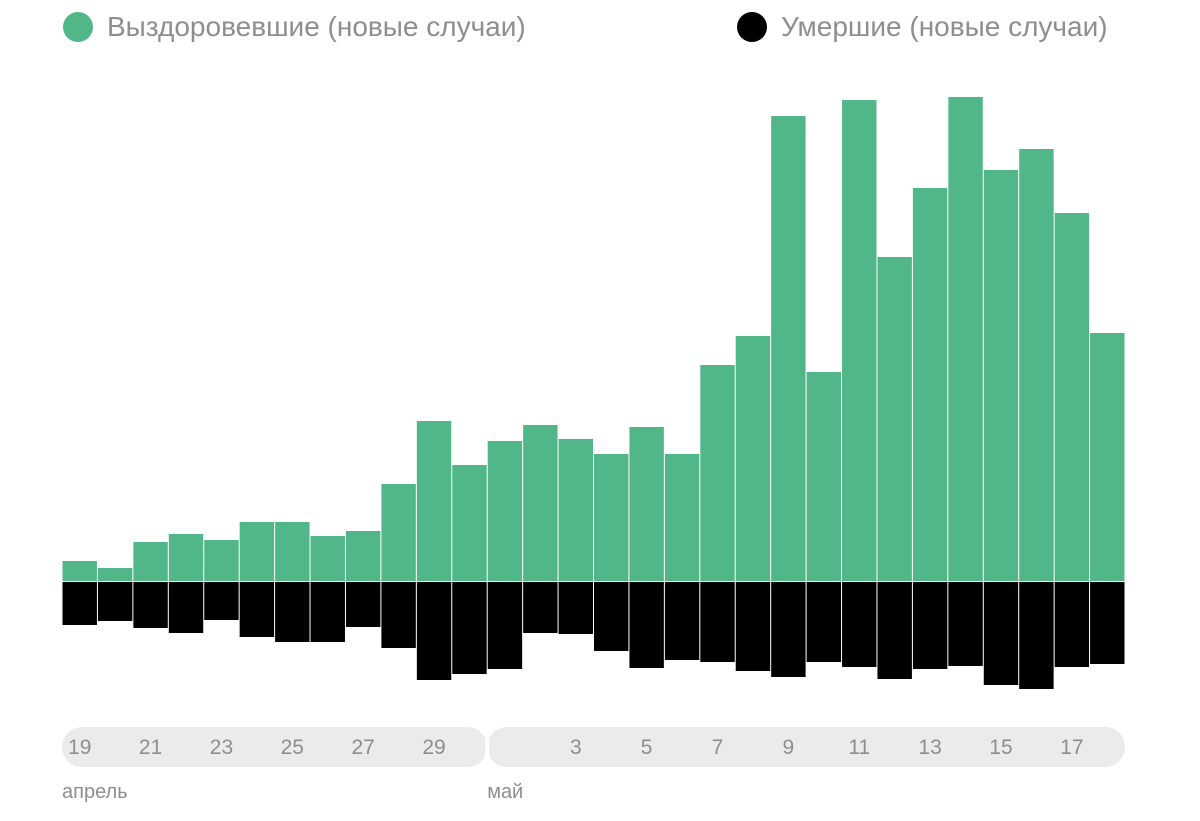  I want to click on legend-label-deaths: Умершие (новые случаи), so click(944, 26).